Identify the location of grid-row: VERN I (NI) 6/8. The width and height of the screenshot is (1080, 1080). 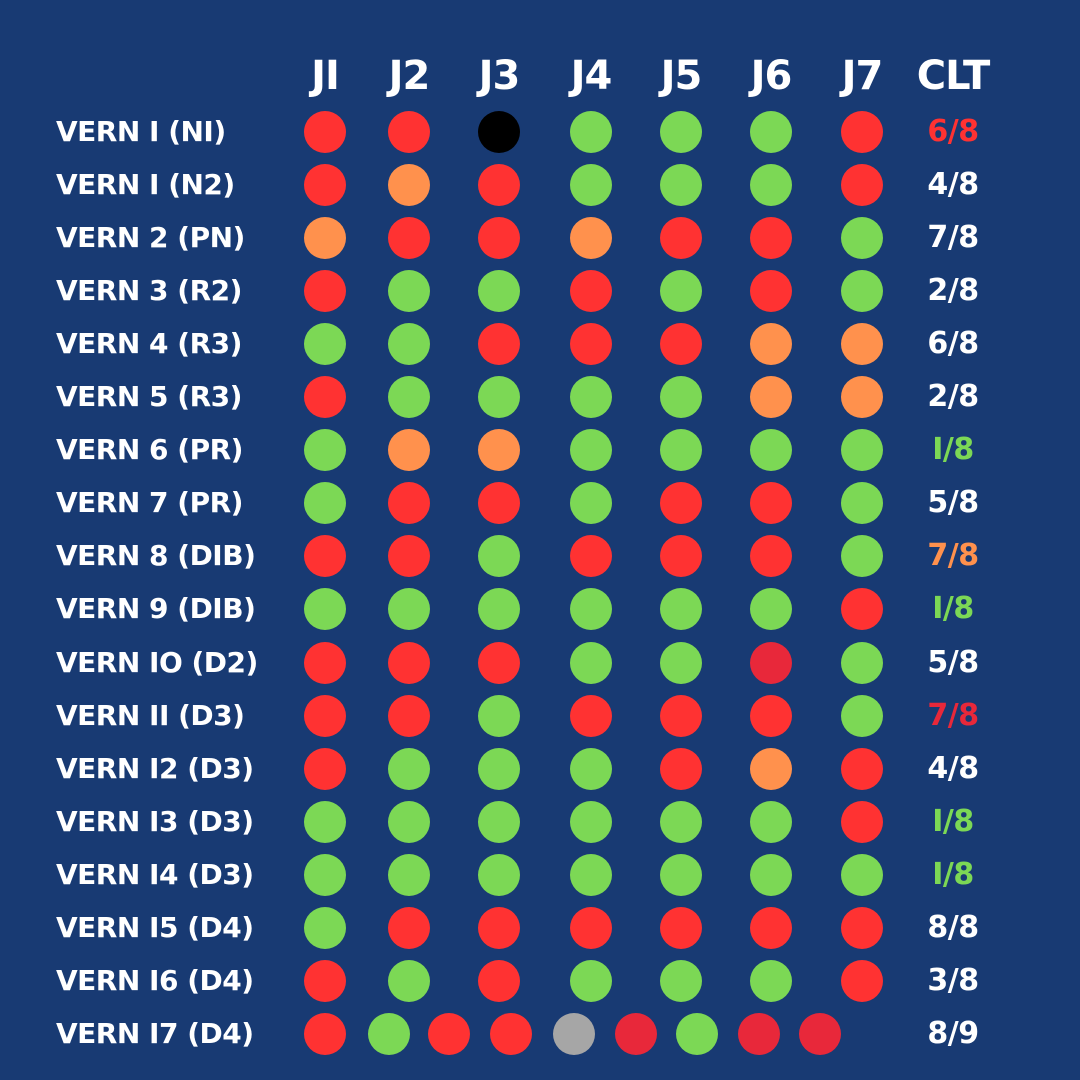
(540, 131).